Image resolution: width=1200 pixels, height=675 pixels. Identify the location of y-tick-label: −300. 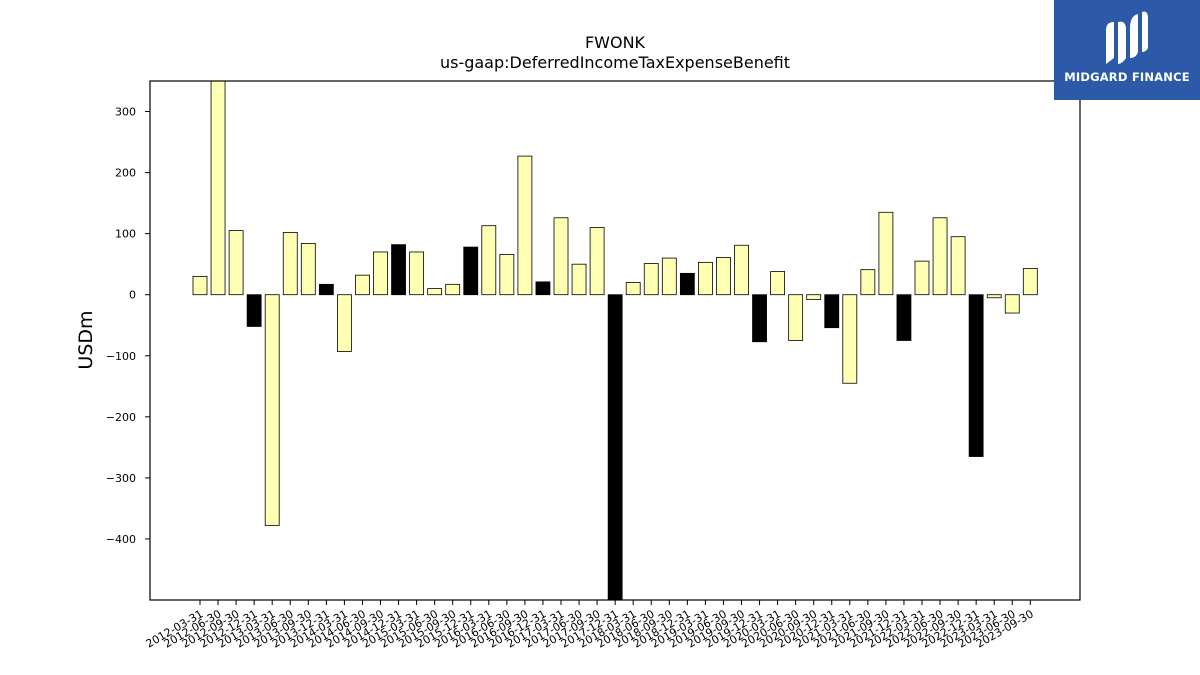
(121, 478).